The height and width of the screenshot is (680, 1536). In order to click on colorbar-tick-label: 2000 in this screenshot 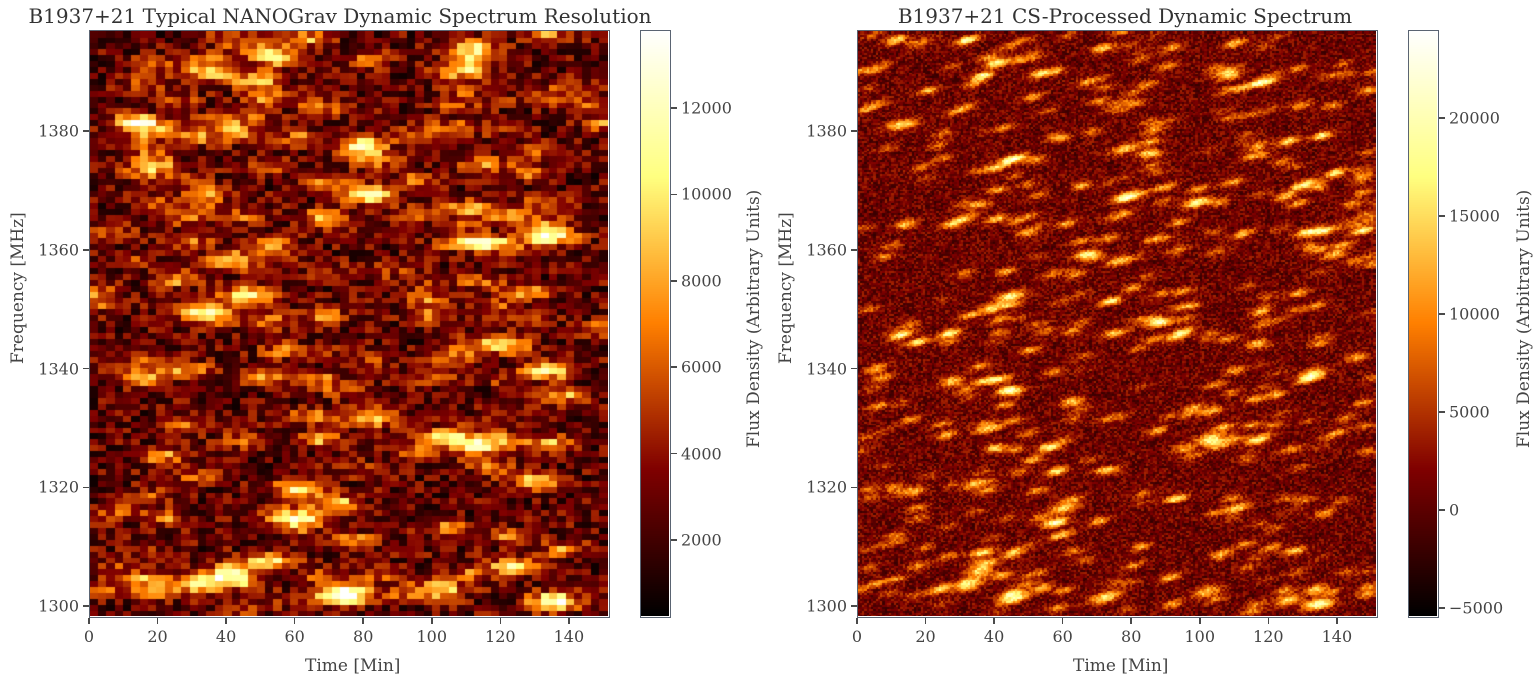, I will do `click(701, 540)`.